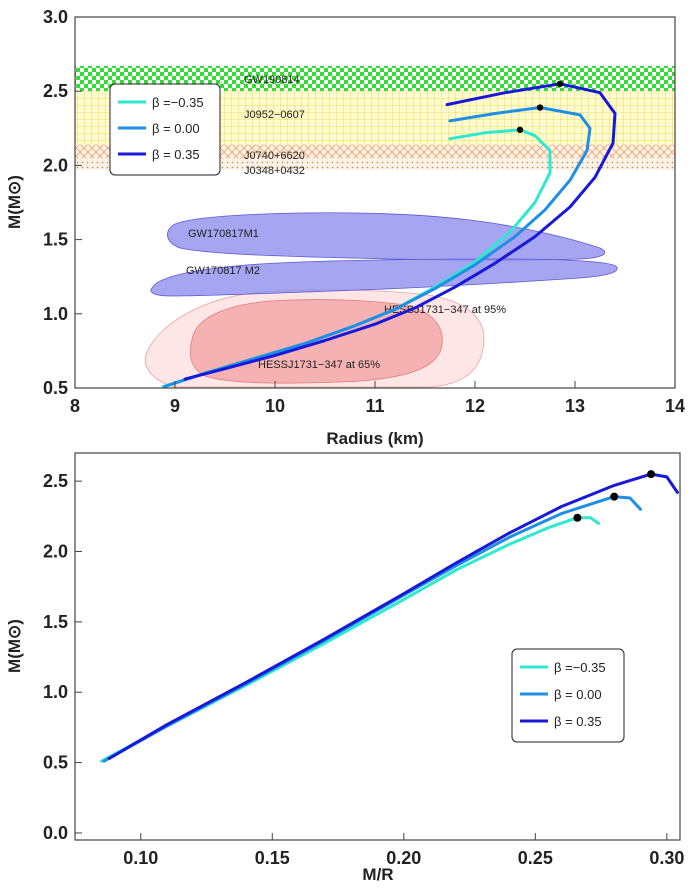 The height and width of the screenshot is (888, 692). Describe the element at coordinates (274, 171) in the screenshot. I see `label-j0348: J0348+0432` at that location.